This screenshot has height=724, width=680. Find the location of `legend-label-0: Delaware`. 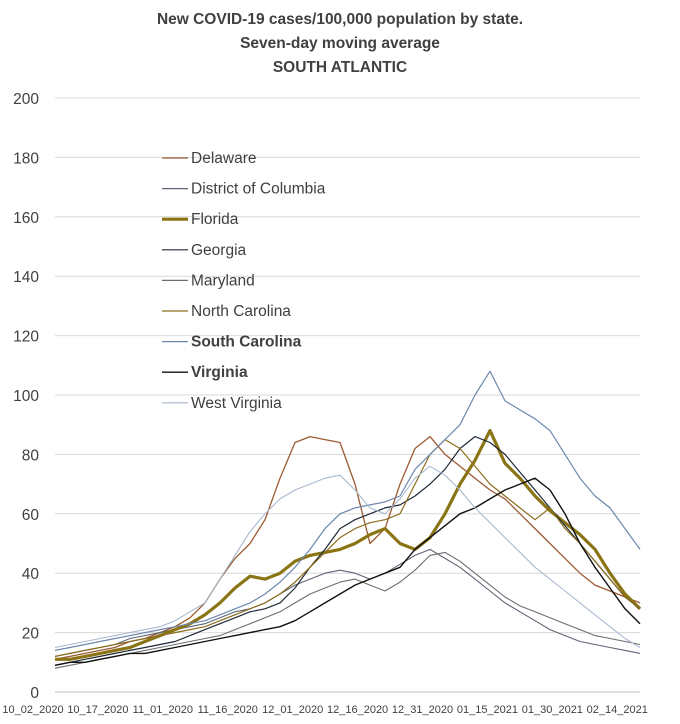

legend-label-0: Delaware is located at coordinates (223, 158).